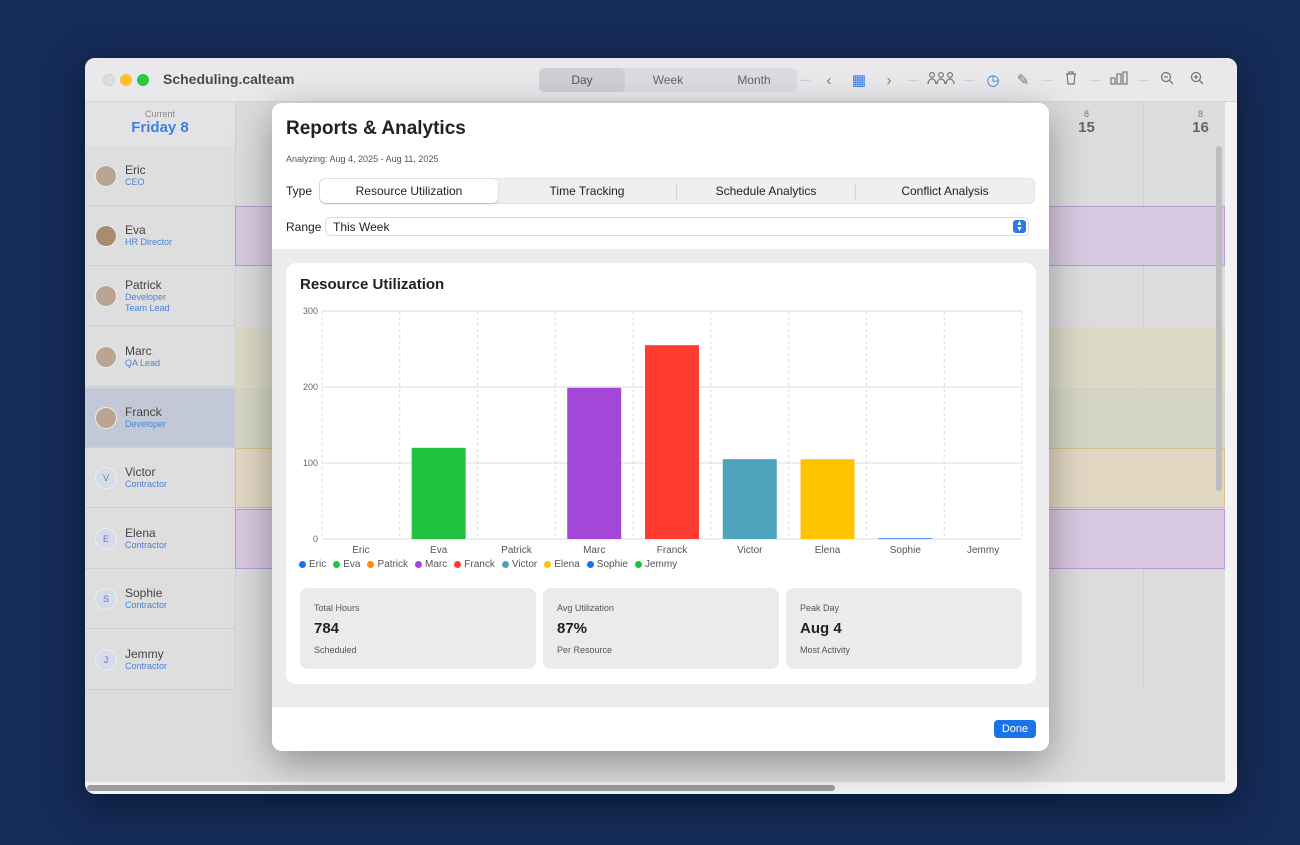 The width and height of the screenshot is (1300, 845). What do you see at coordinates (140, 472) in the screenshot?
I see `person-name: Victor` at bounding box center [140, 472].